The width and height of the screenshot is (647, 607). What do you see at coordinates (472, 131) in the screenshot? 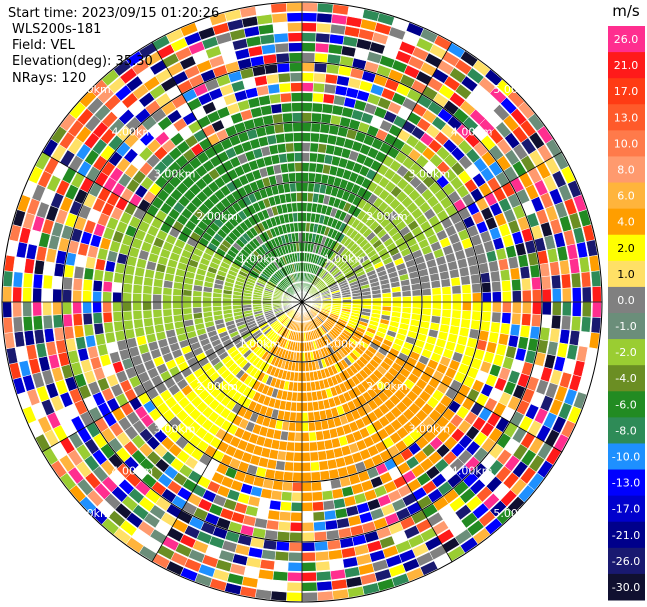
I see `ring-label: 4.00km` at bounding box center [472, 131].